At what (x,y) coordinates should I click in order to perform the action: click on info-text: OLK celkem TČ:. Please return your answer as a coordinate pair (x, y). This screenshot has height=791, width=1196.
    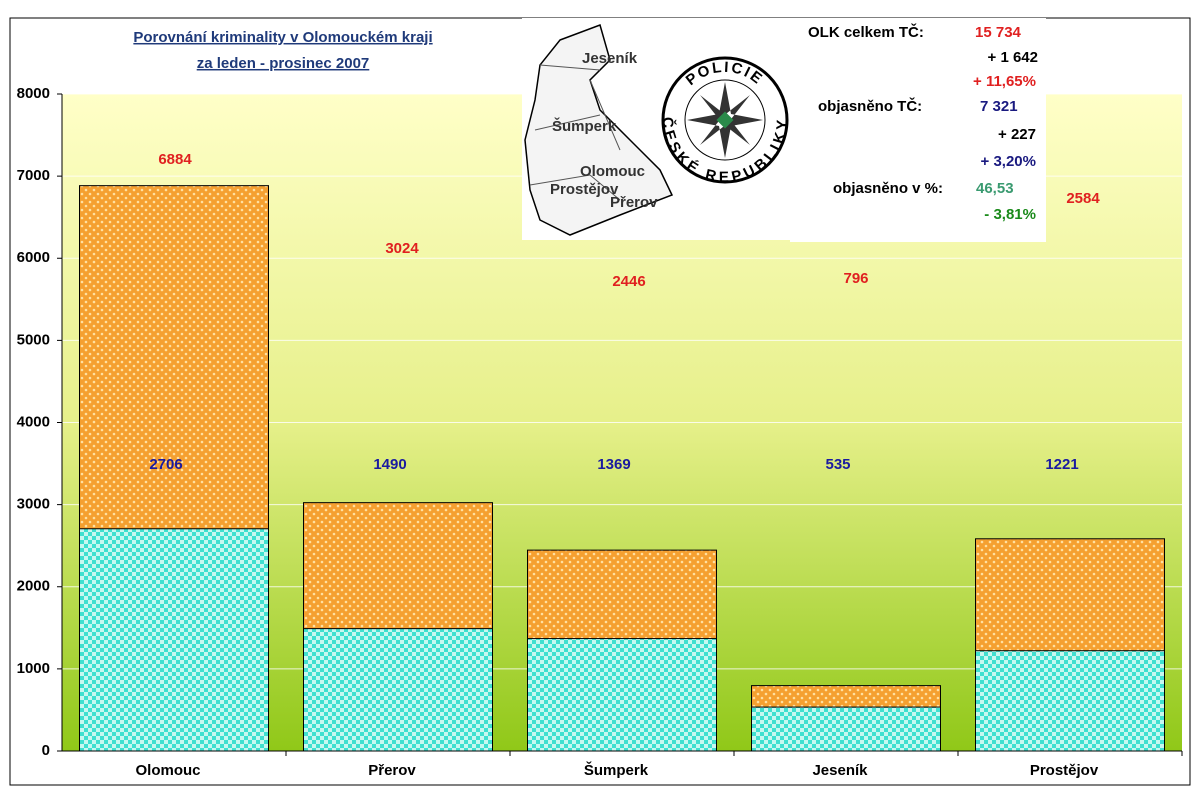
    Looking at the image, I should click on (866, 32).